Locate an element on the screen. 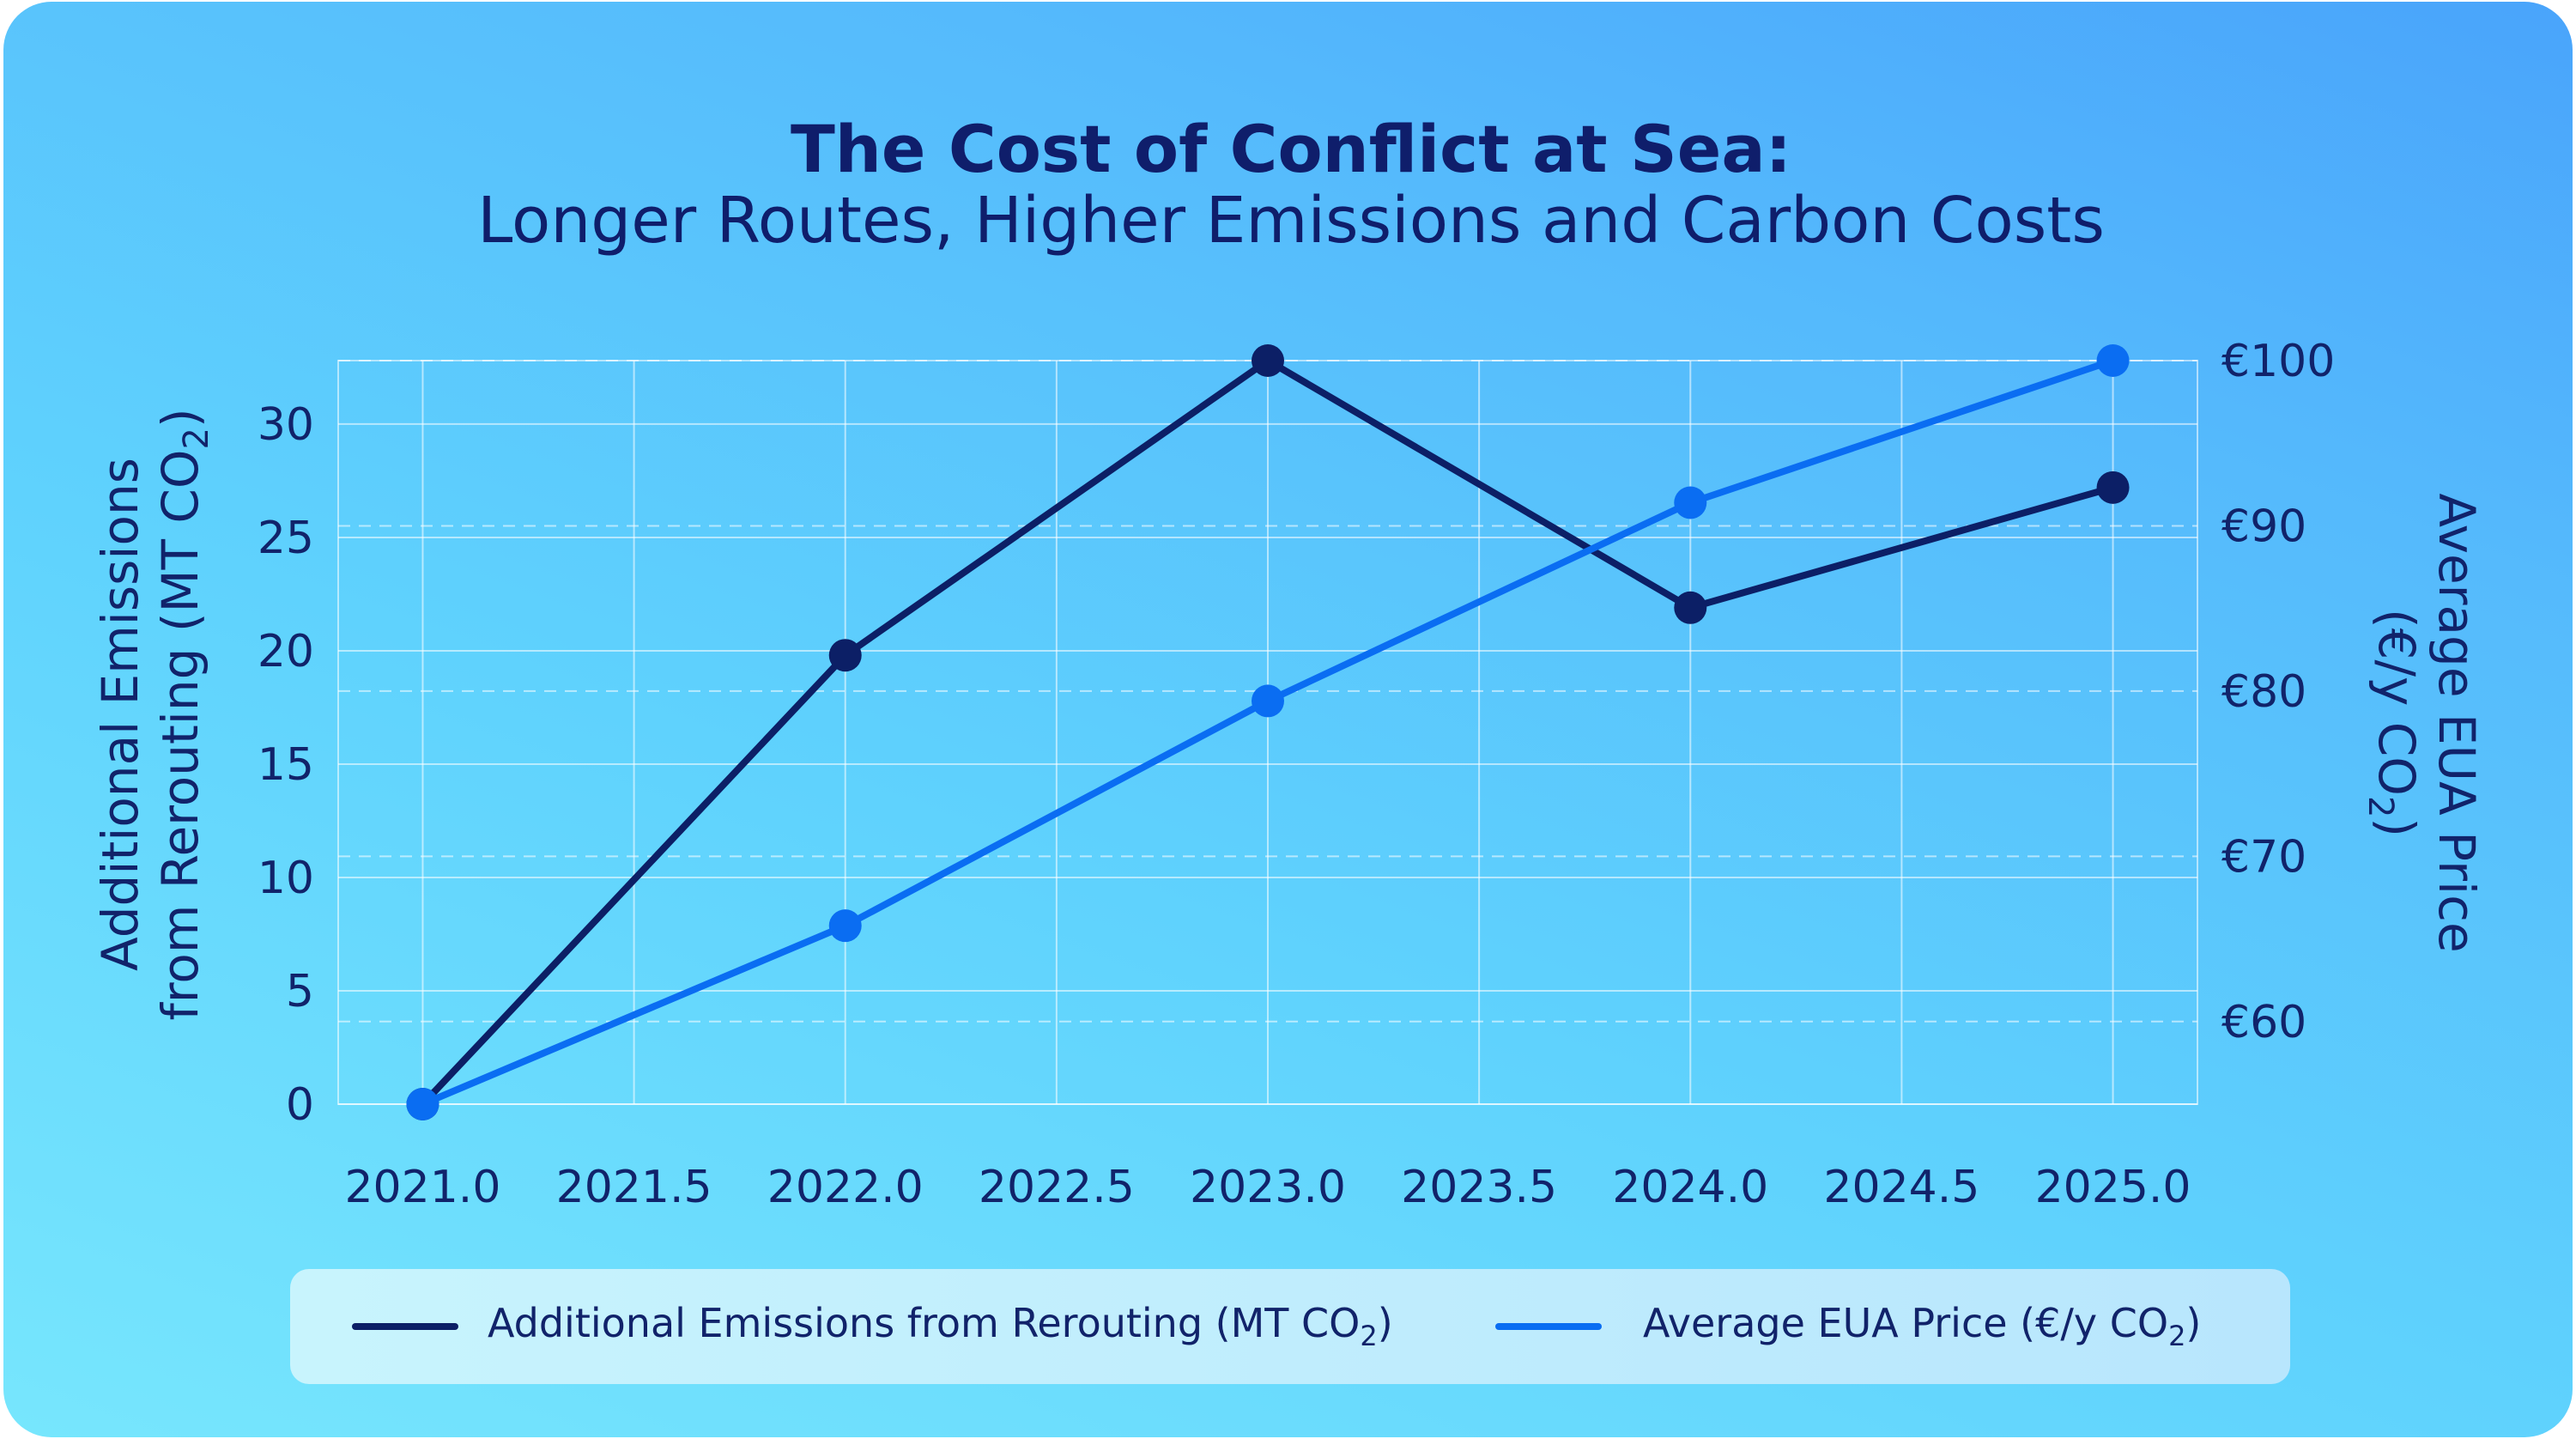 Image resolution: width=2576 pixels, height=1439 pixels. legend-swatch-emissions is located at coordinates (405, 1326).